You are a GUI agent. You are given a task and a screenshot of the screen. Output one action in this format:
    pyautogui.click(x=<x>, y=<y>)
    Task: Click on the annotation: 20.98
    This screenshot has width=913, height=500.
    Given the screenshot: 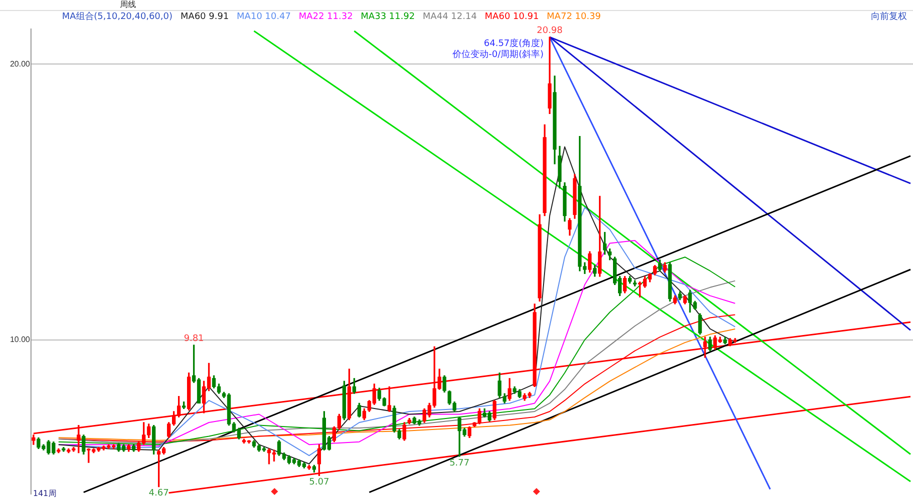 What is the action you would take?
    pyautogui.click(x=549, y=31)
    